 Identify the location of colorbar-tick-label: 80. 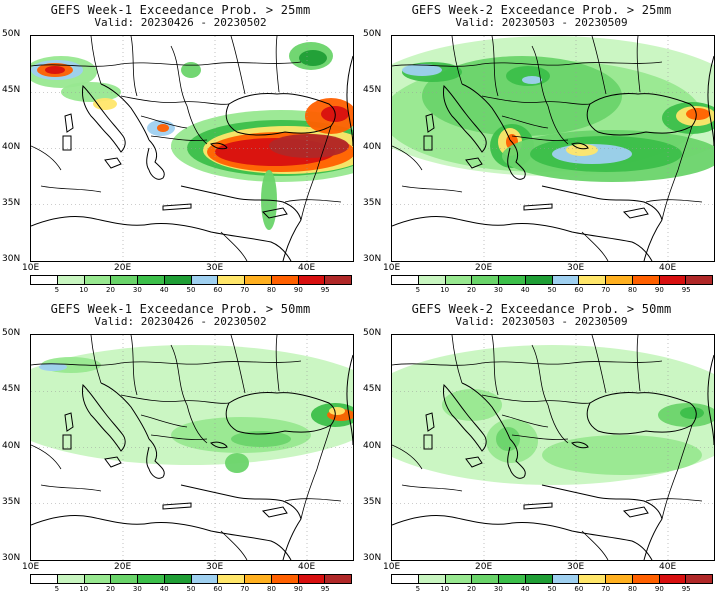
(632, 290).